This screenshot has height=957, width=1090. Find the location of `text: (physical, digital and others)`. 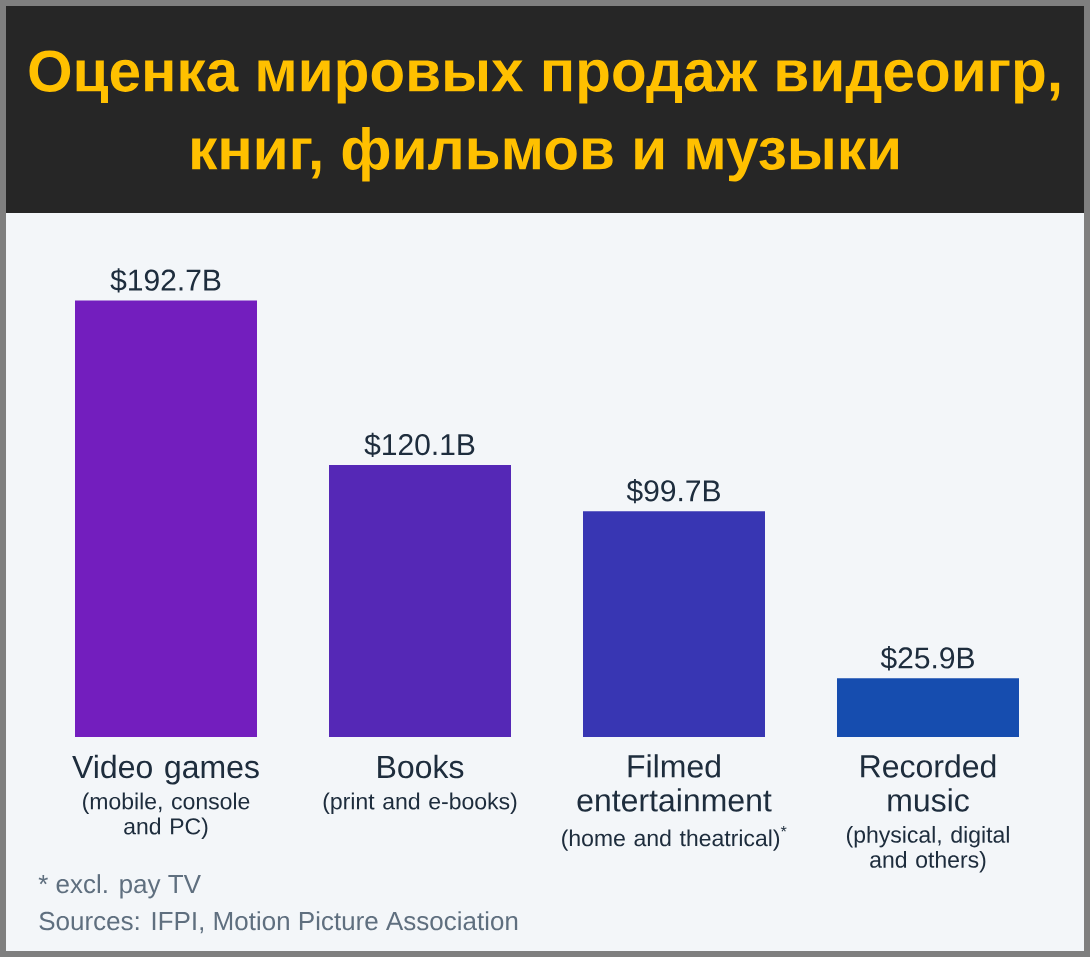

text: (physical, digital and others) is located at coordinates (927, 849).